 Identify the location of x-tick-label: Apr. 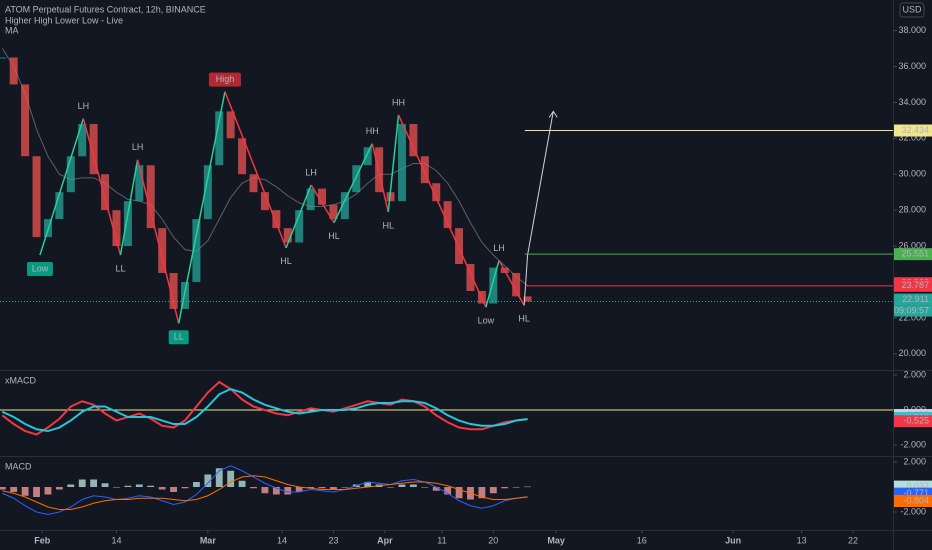
(385, 540).